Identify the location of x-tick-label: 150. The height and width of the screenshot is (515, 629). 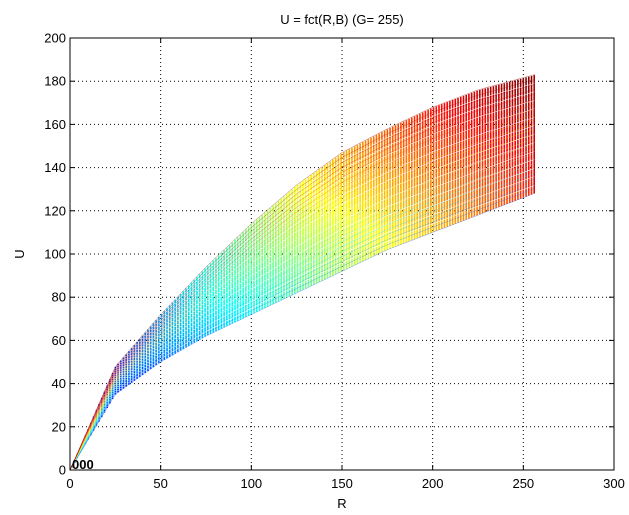
(342, 483).